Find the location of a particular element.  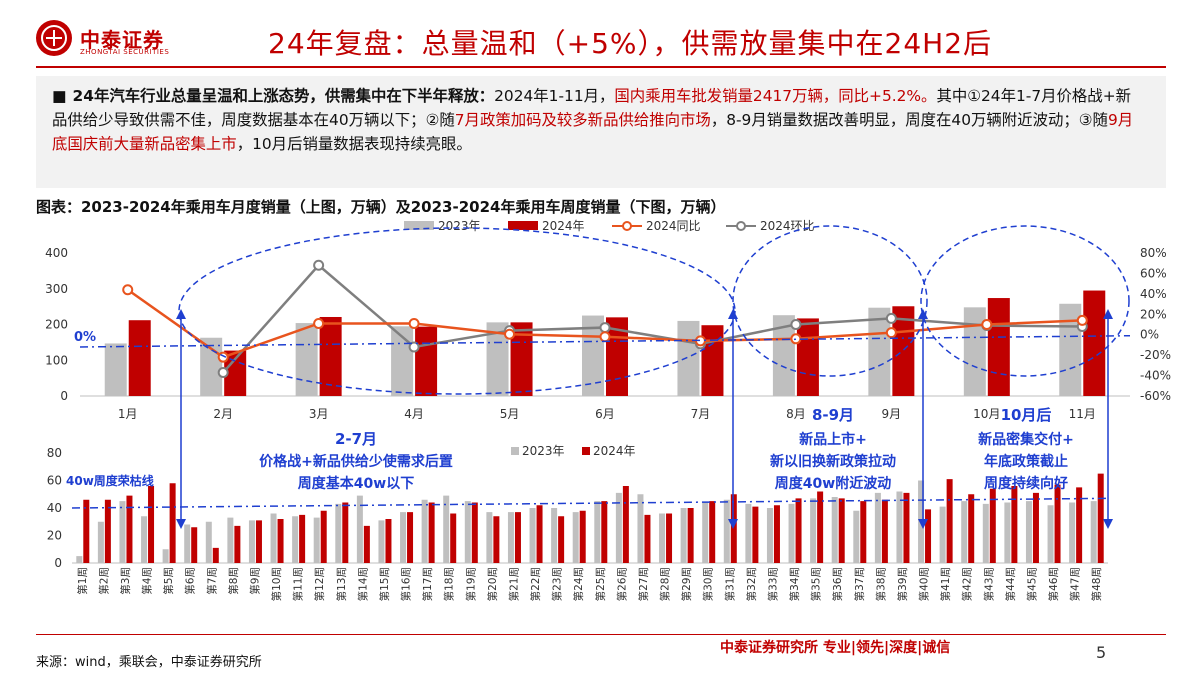

weekly-x-label: 第24周 is located at coordinates (578, 584).